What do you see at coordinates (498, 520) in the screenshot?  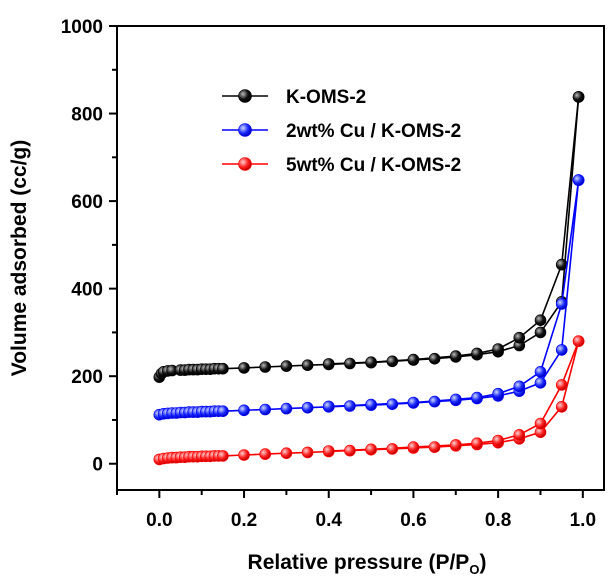 I see `x-tick-label: 0.8` at bounding box center [498, 520].